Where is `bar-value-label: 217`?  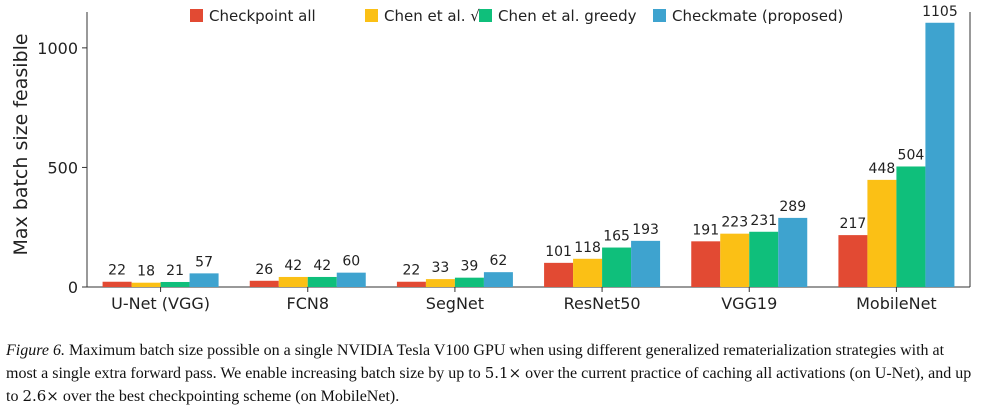 bar-value-label: 217 is located at coordinates (853, 224).